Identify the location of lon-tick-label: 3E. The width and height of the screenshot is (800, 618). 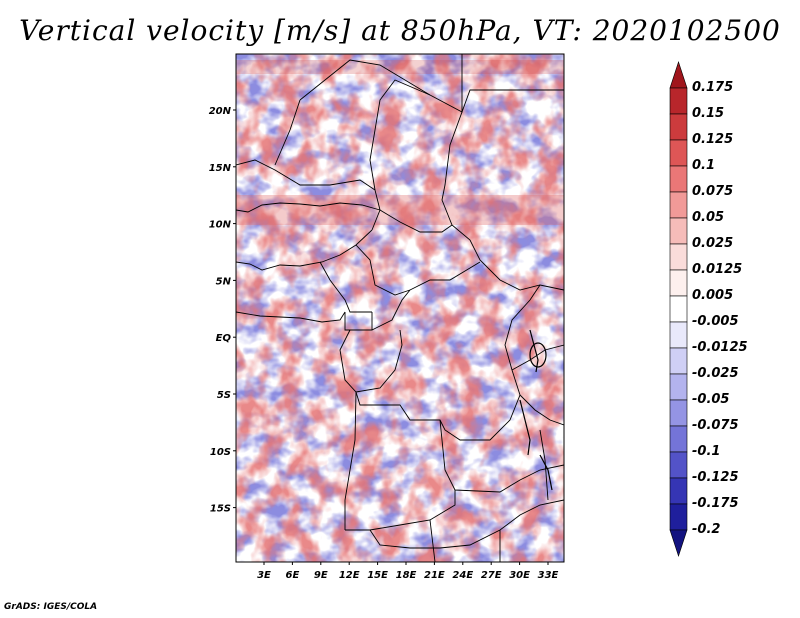
(264, 575).